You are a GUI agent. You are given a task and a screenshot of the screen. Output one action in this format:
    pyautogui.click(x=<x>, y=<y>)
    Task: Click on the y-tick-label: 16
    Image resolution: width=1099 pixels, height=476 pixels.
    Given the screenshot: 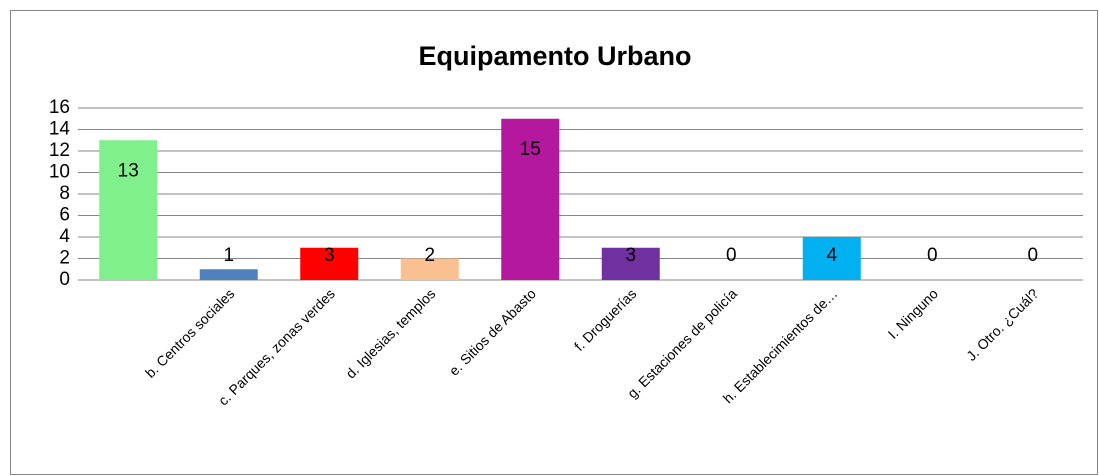 What is the action you would take?
    pyautogui.click(x=59, y=107)
    